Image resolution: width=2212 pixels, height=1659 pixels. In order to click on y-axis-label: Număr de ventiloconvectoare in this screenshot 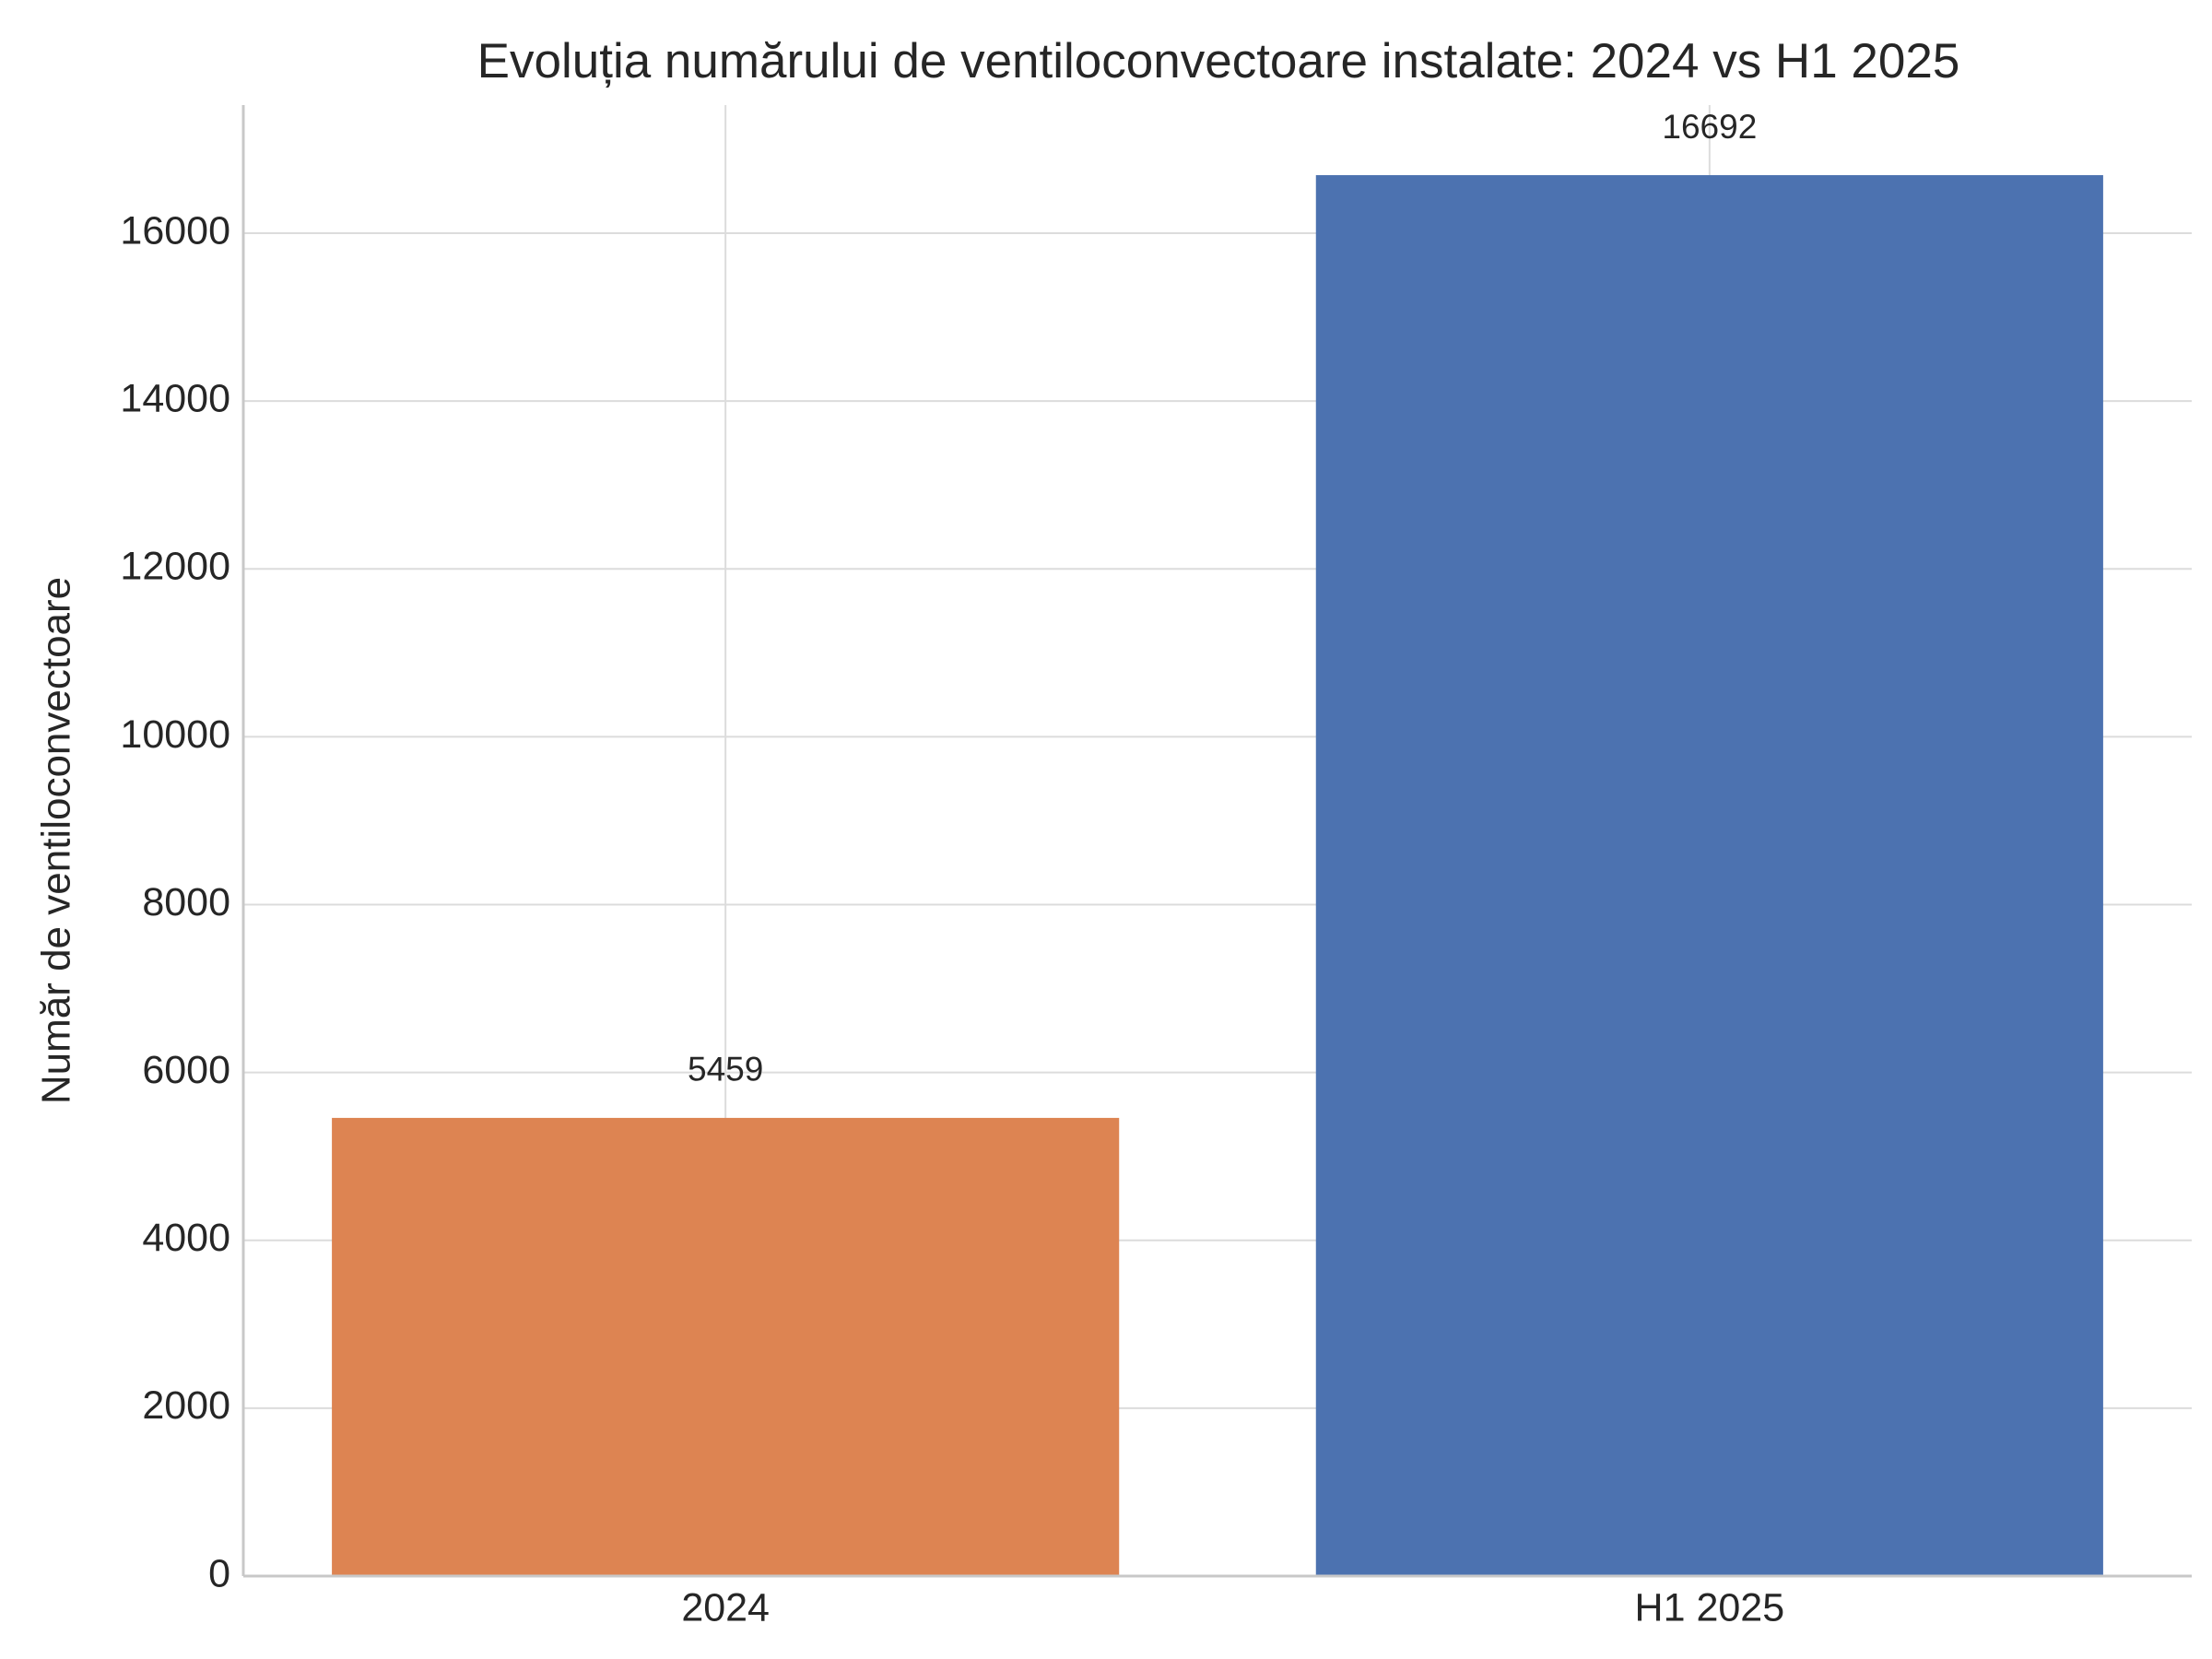, I will do `click(56, 840)`.